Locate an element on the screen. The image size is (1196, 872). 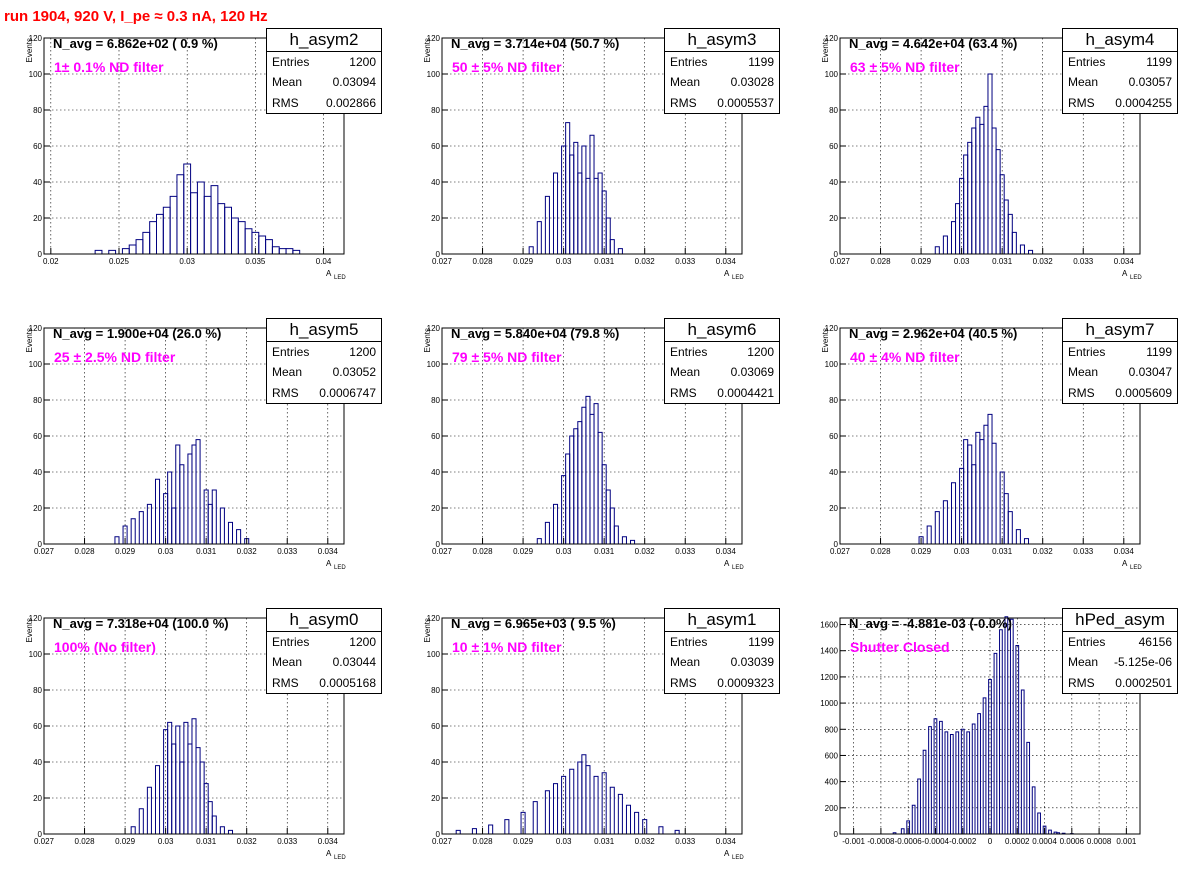
stats-value: 1200 is located at coordinates (362, 352).